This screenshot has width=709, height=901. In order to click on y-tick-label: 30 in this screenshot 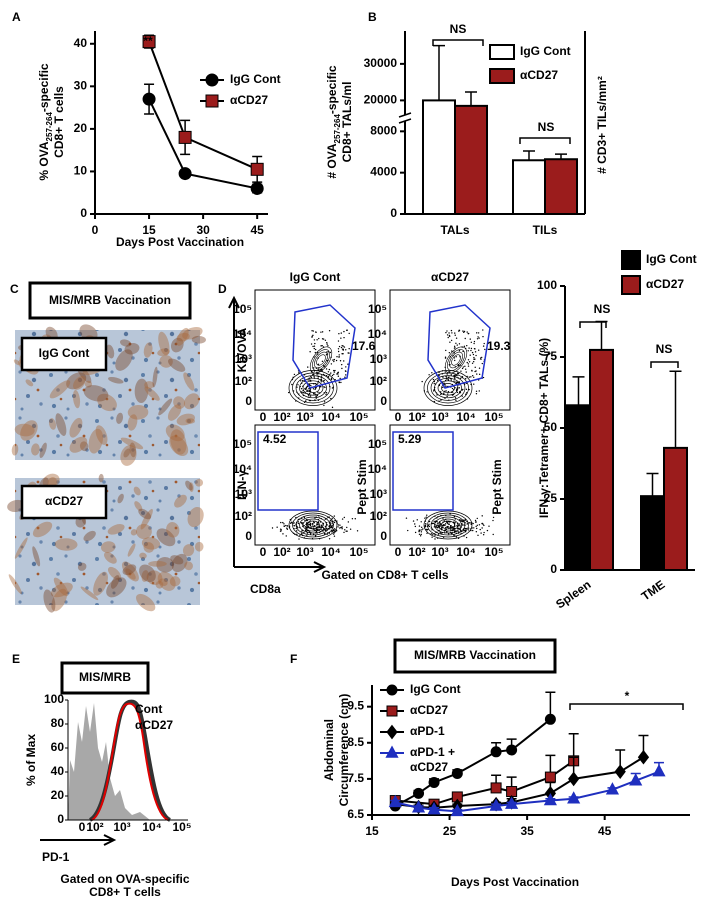, I will do `click(81, 85)`.